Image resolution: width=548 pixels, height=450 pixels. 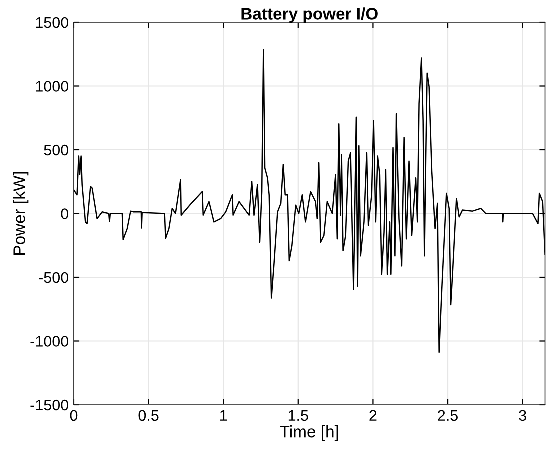 What do you see at coordinates (298, 416) in the screenshot?
I see `x-tick-label: 1.5` at bounding box center [298, 416].